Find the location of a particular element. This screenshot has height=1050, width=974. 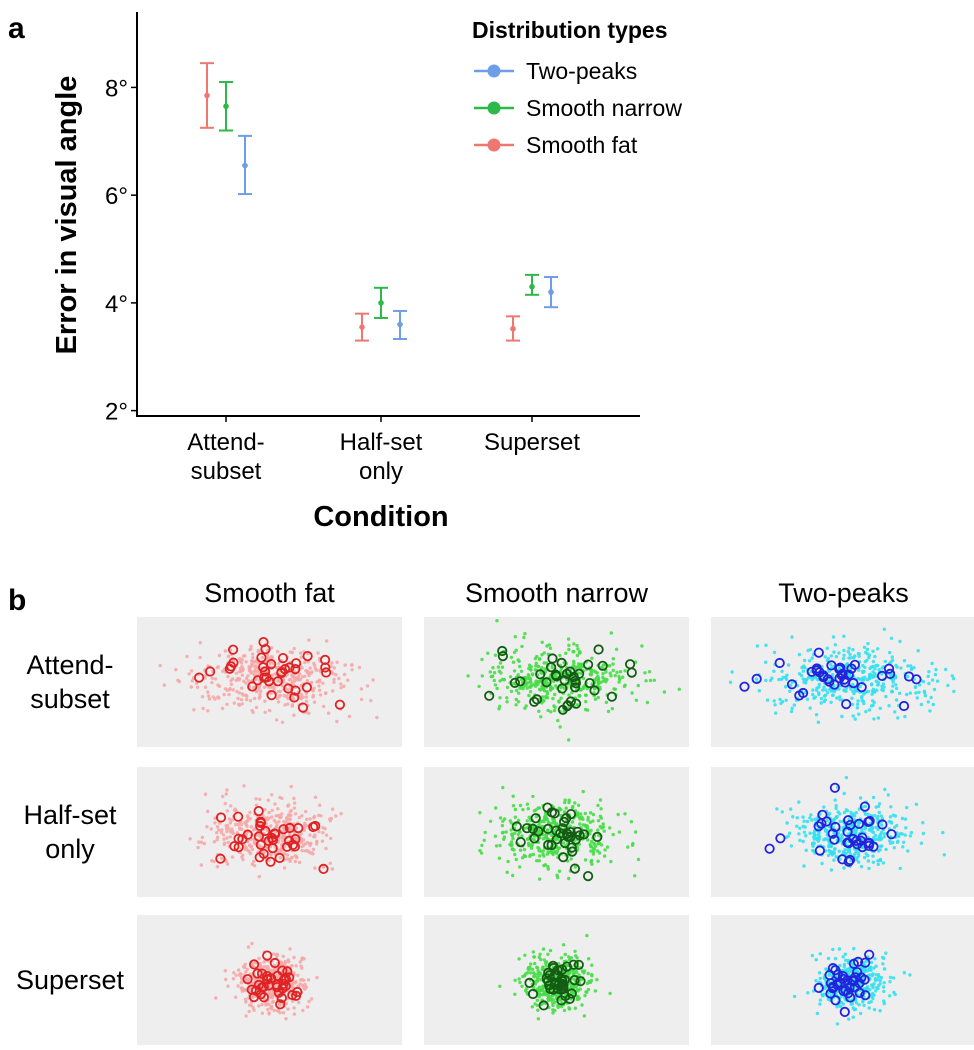

row-label-half-set-only: Half-set only is located at coordinates (70, 832).